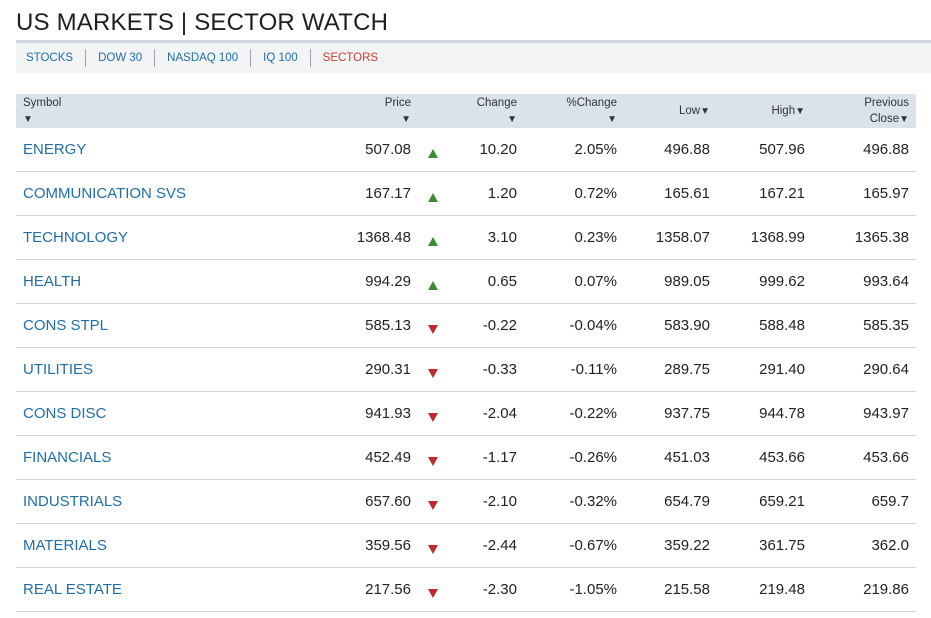 The height and width of the screenshot is (618, 931). Describe the element at coordinates (689, 110) in the screenshot. I see `header-low-label: Low` at that location.